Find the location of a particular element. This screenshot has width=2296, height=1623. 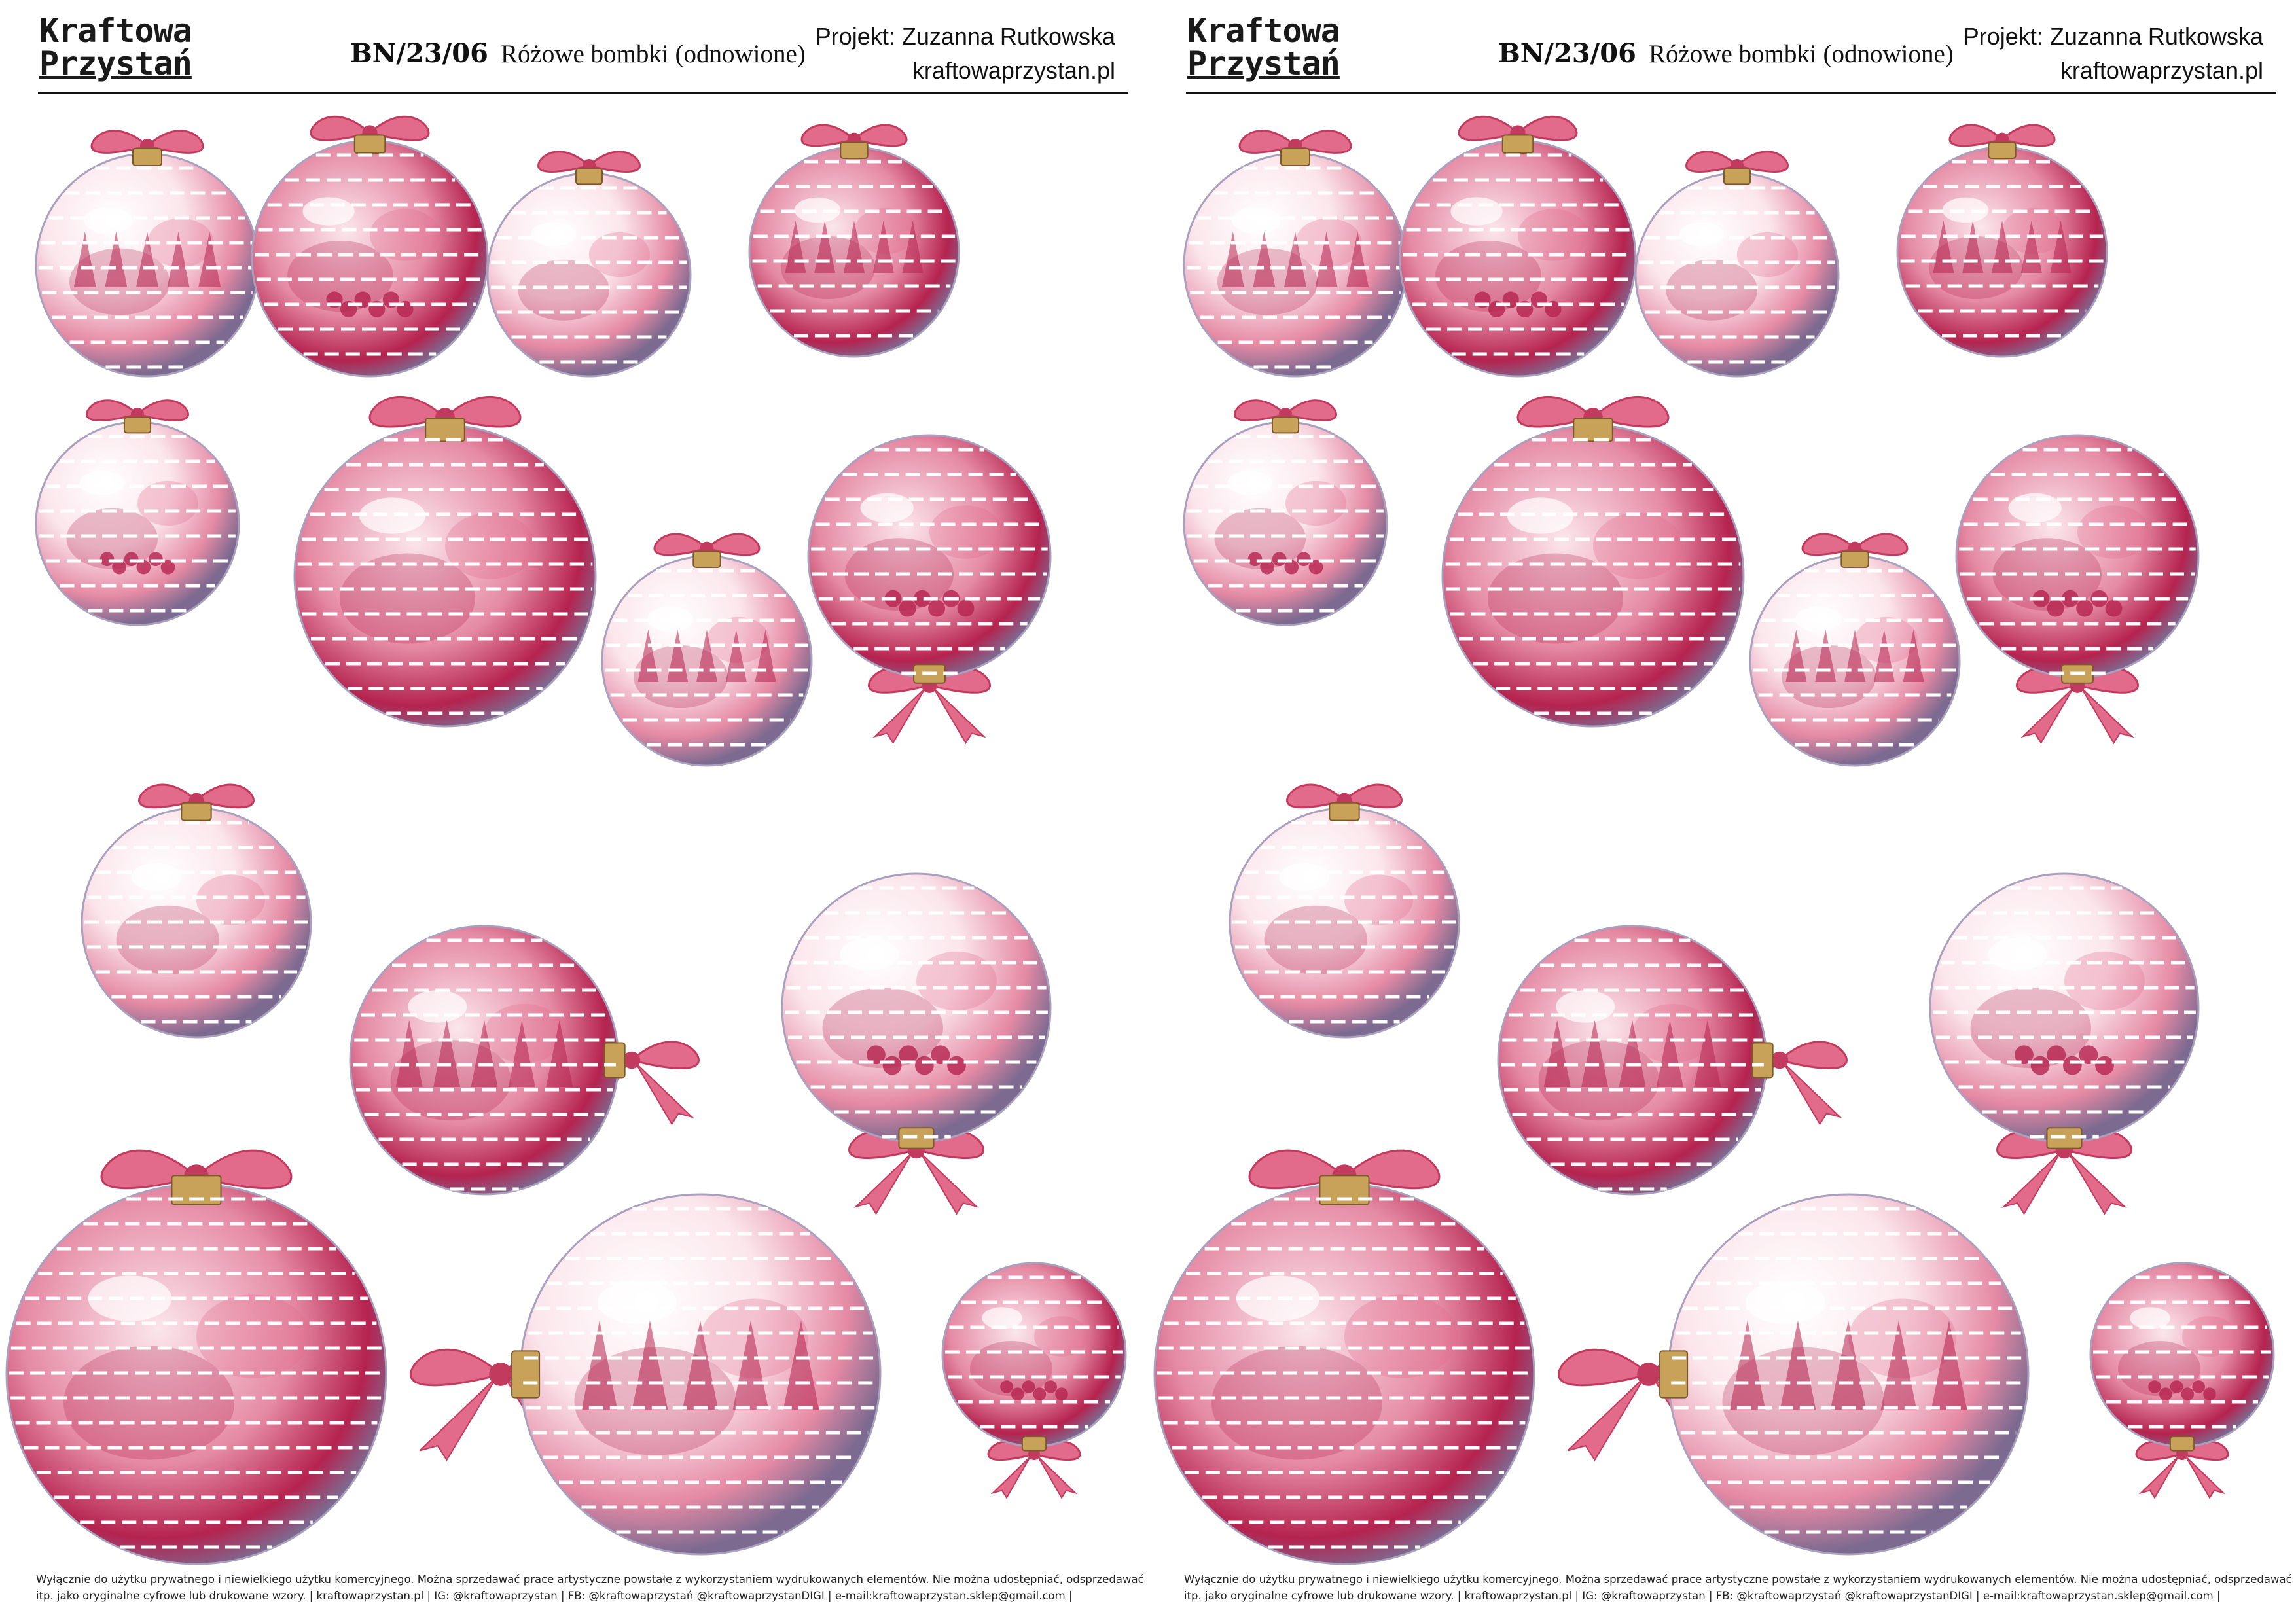

ribbon-bow is located at coordinates (916, 1172).